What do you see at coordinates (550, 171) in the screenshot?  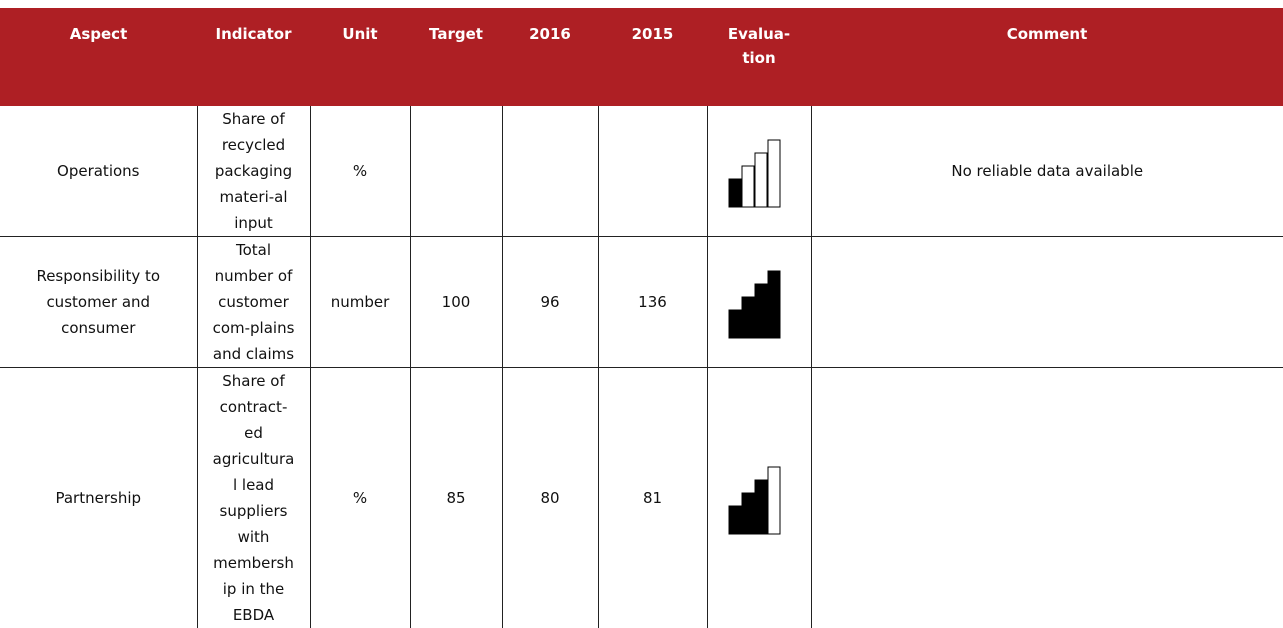 I see `y2016-cell` at bounding box center [550, 171].